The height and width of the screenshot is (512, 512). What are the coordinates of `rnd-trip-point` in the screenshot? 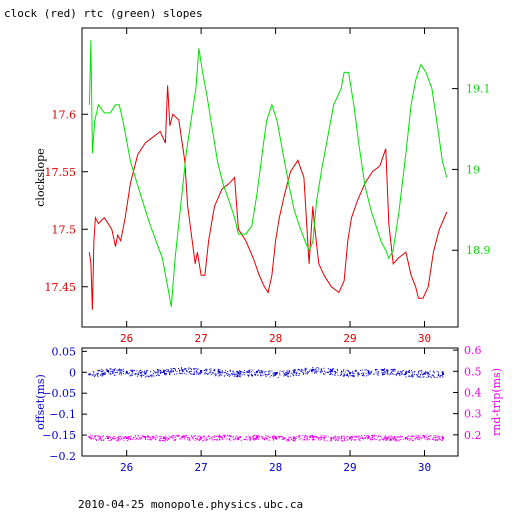 It's located at (201, 438).